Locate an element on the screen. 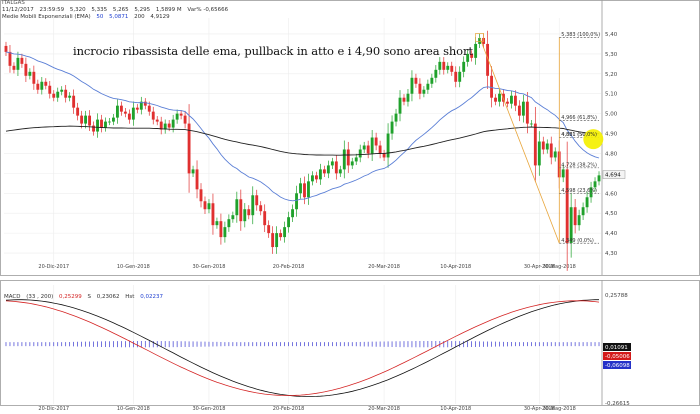  date-tick-label: 20-Feb-2018 is located at coordinates (289, 267).